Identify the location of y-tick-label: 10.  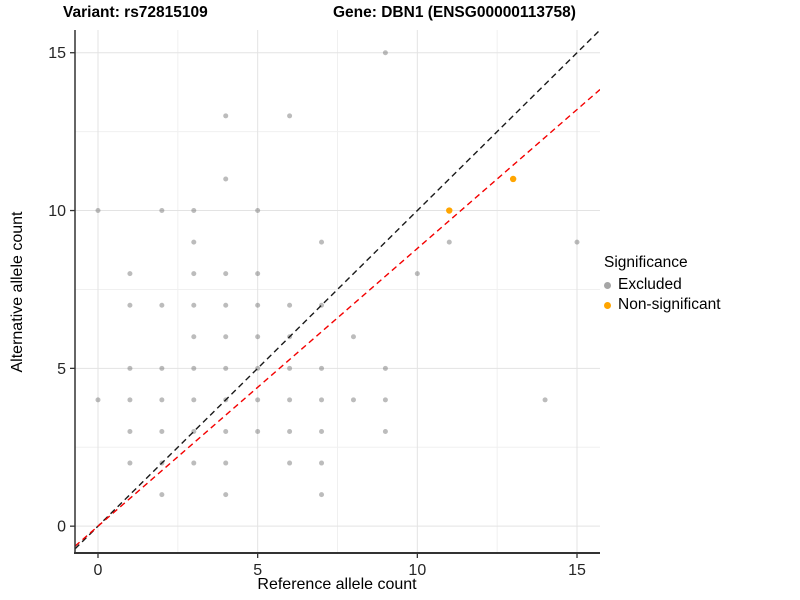
(57, 211).